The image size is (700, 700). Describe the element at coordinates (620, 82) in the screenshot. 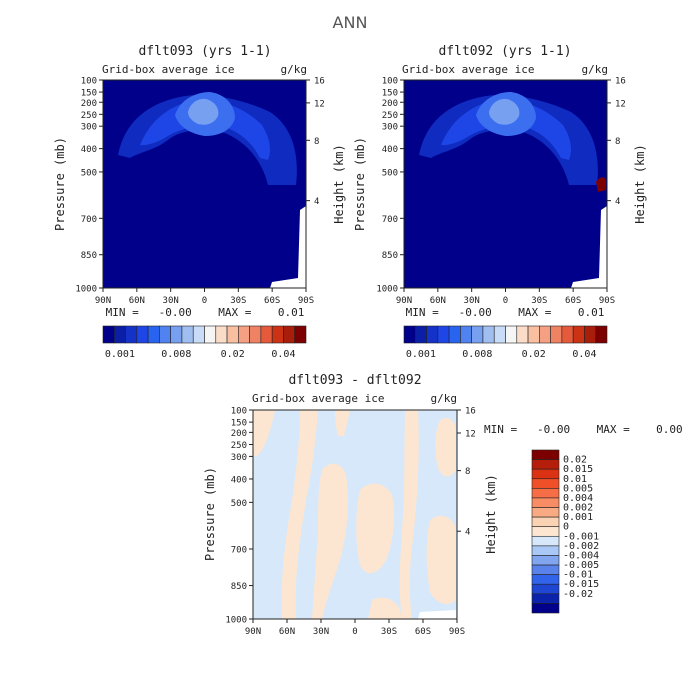

I see `panel-2-rtick-label: 16` at that location.